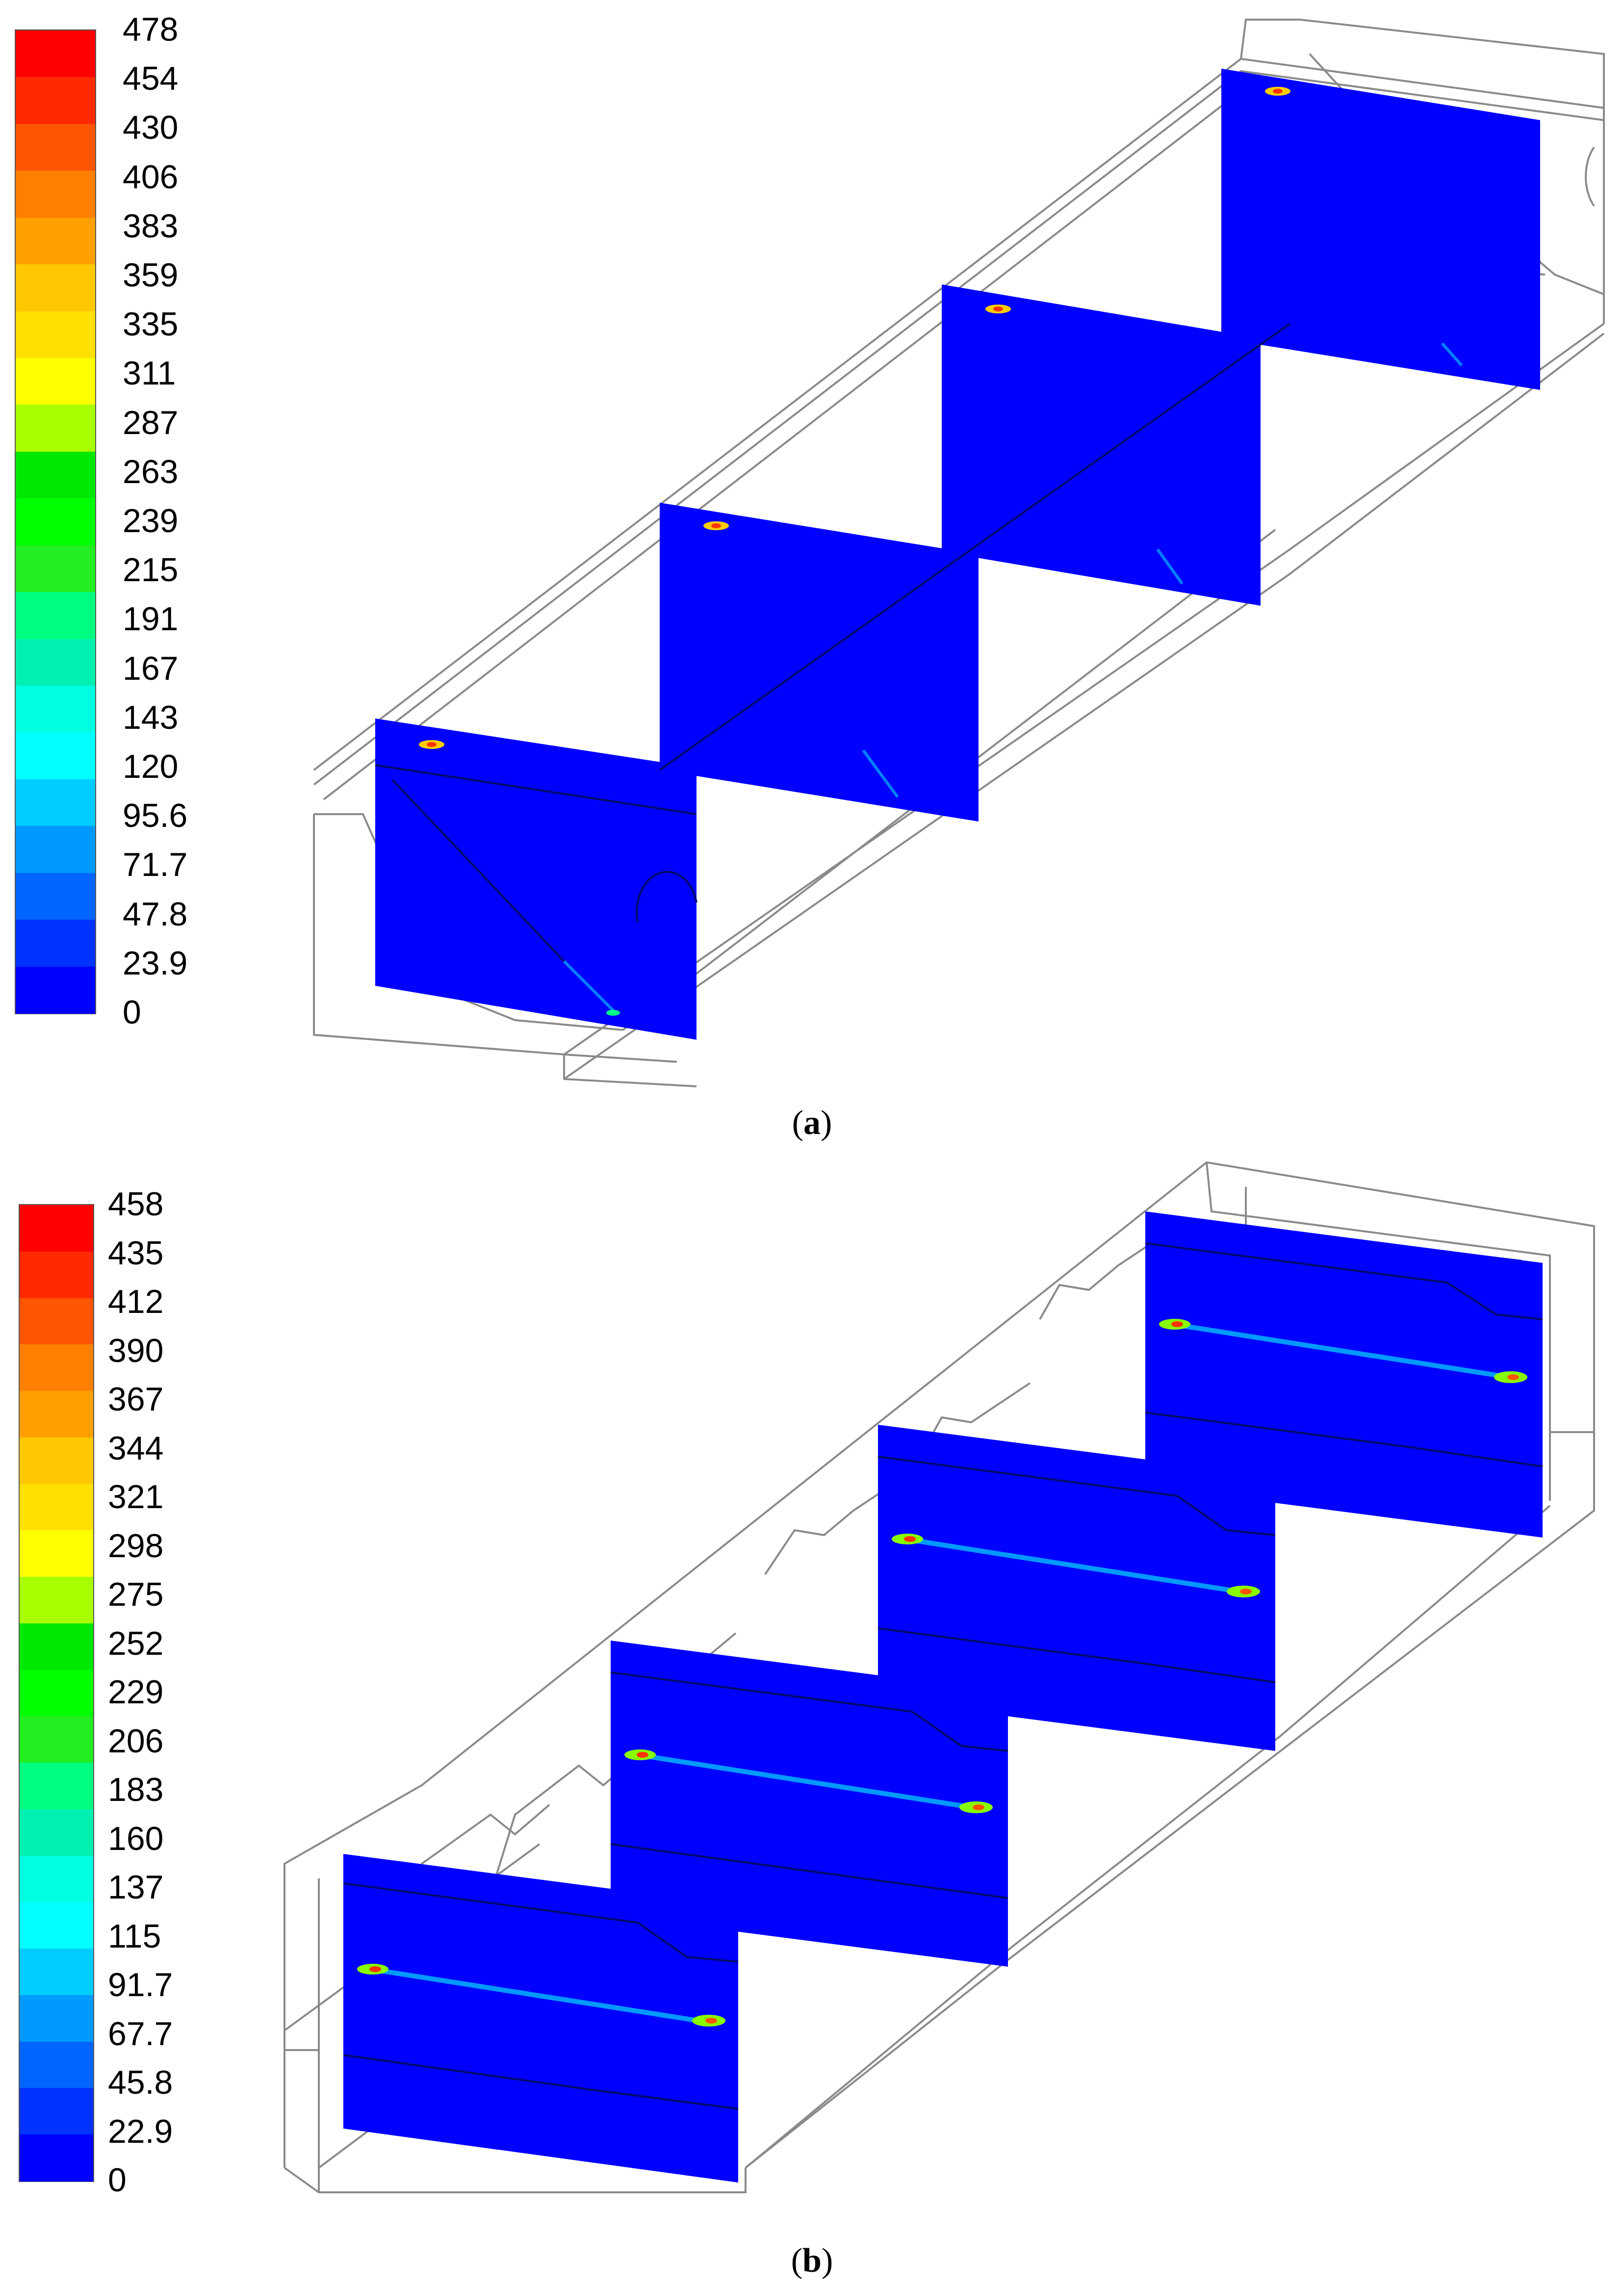  What do you see at coordinates (136, 1789) in the screenshot?
I see `colorbar-tick-label: 183` at bounding box center [136, 1789].